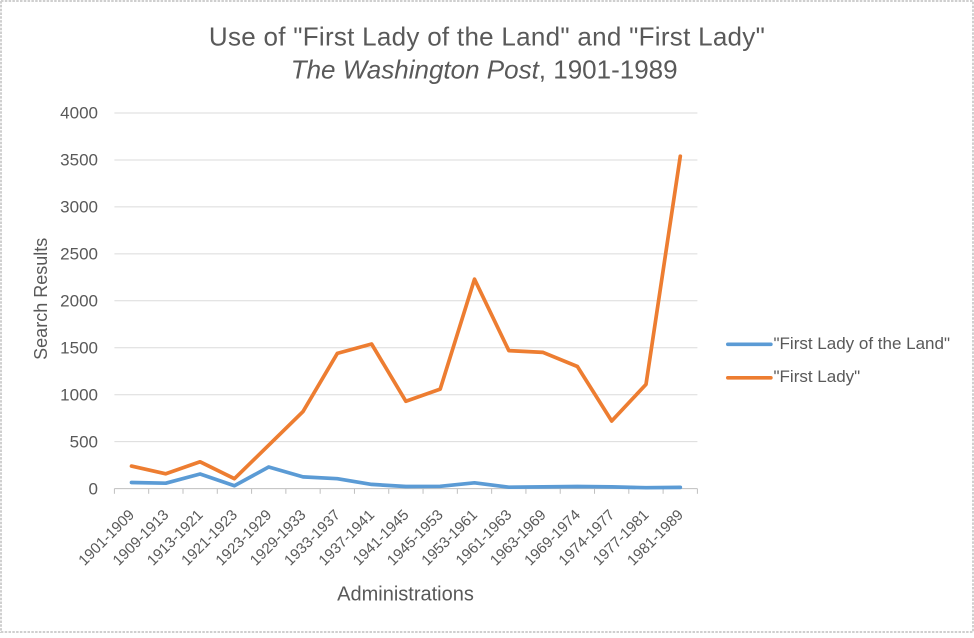  What do you see at coordinates (79, 254) in the screenshot?
I see `svg-text: 2500` at bounding box center [79, 254].